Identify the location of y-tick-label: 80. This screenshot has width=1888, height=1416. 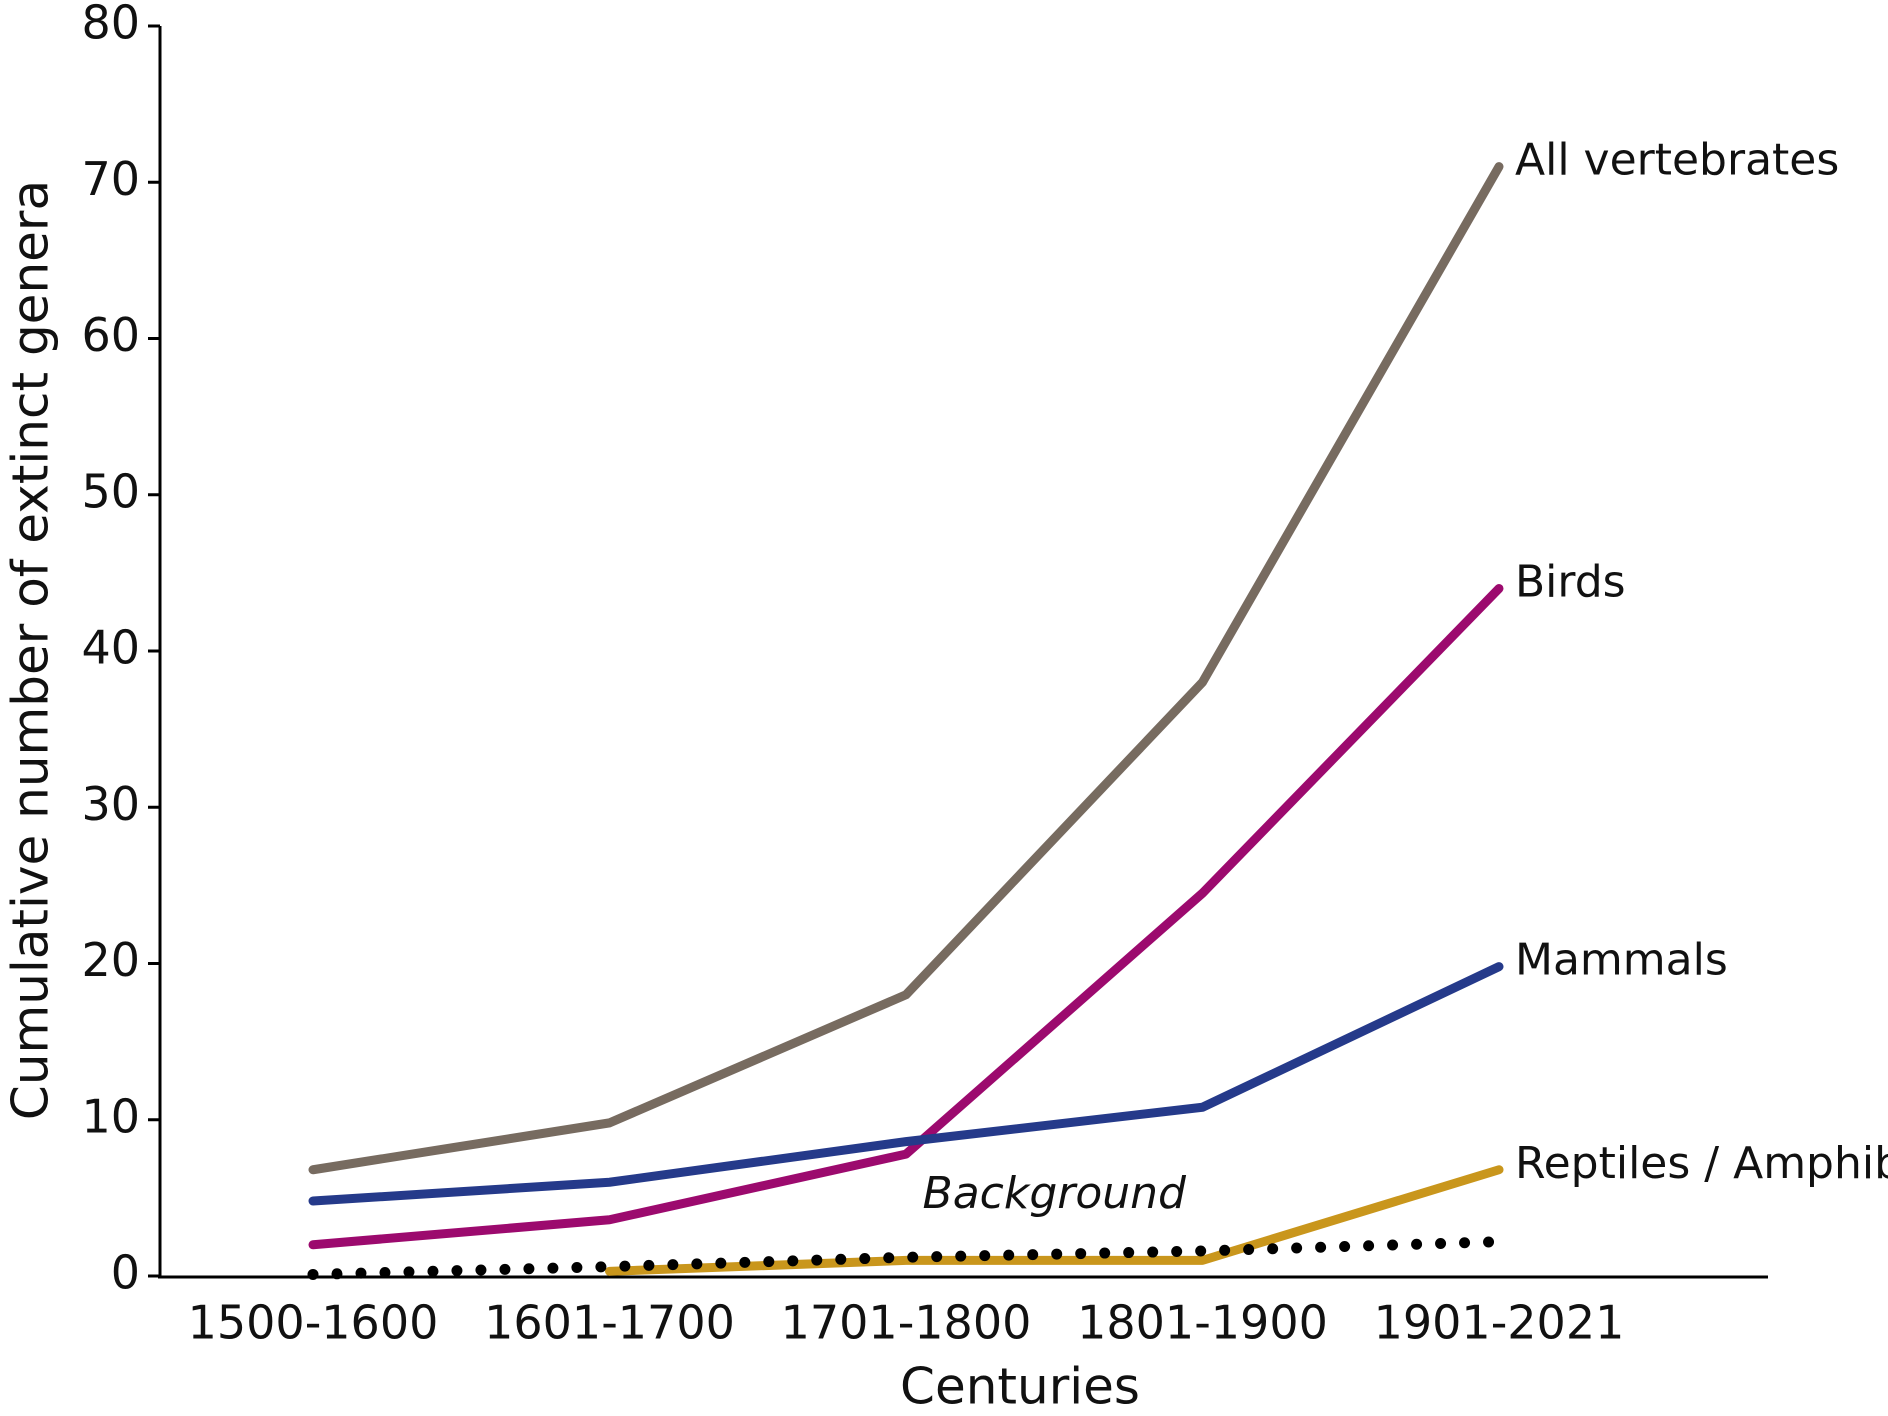
(110, 25).